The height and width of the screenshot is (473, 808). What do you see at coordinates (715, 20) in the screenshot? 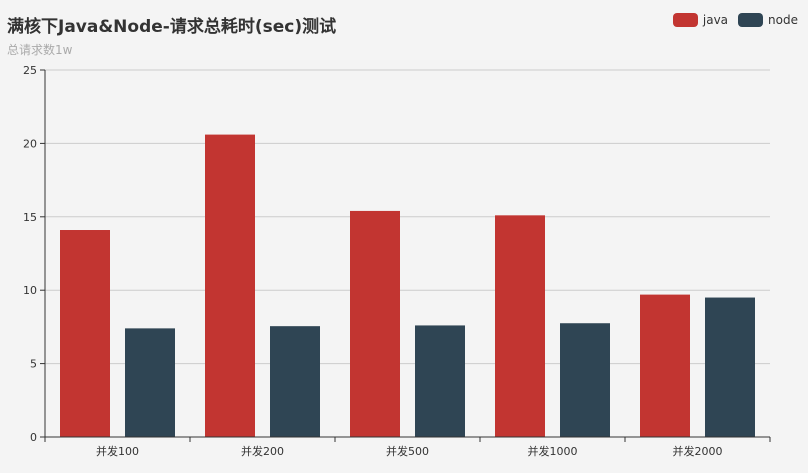
I see `legend-label-java: java` at bounding box center [715, 20].